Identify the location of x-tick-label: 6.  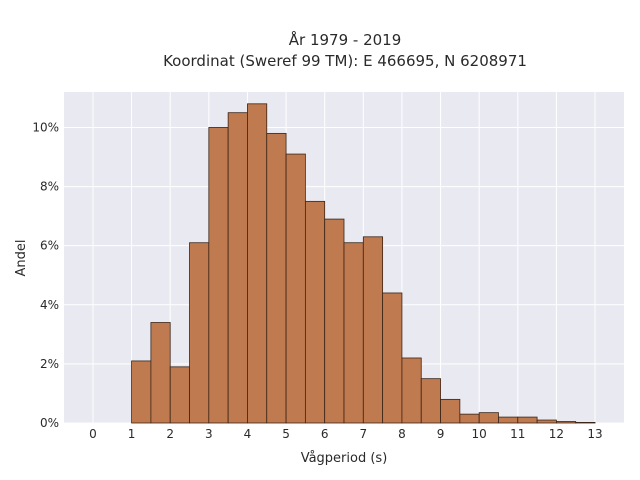
(325, 434).